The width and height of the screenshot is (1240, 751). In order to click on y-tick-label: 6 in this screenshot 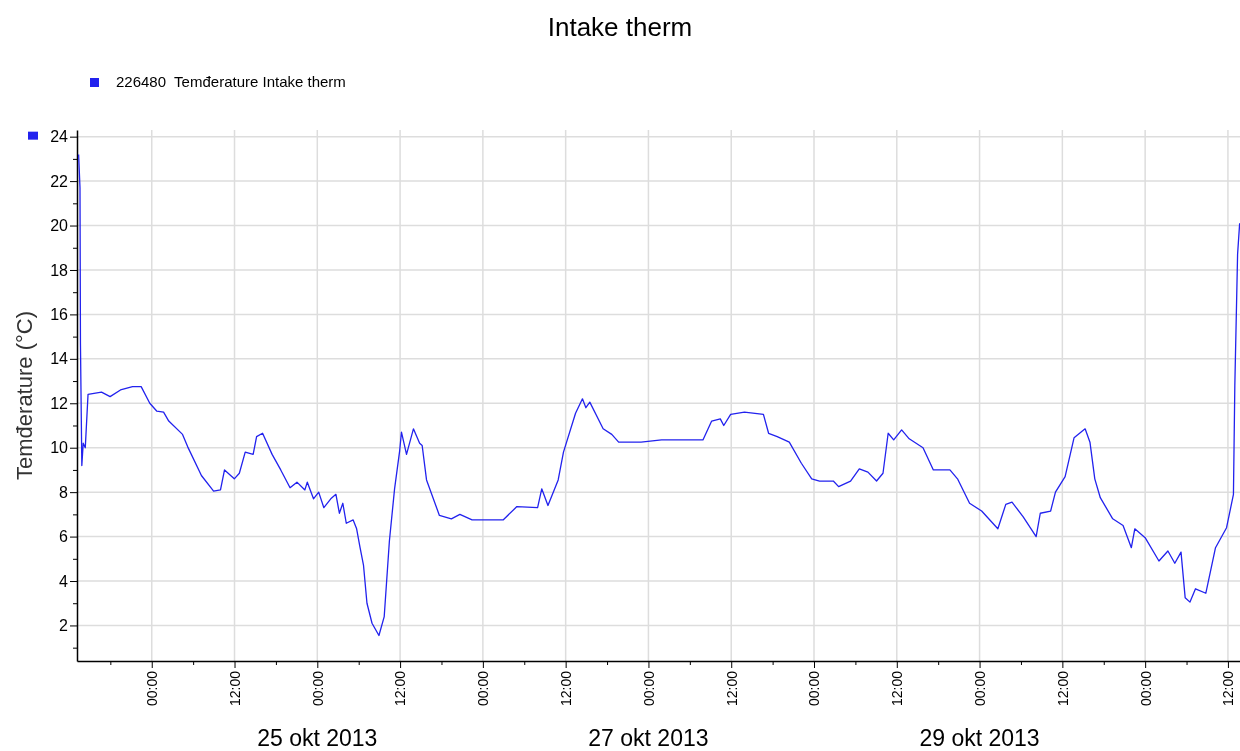, I will do `click(64, 537)`.